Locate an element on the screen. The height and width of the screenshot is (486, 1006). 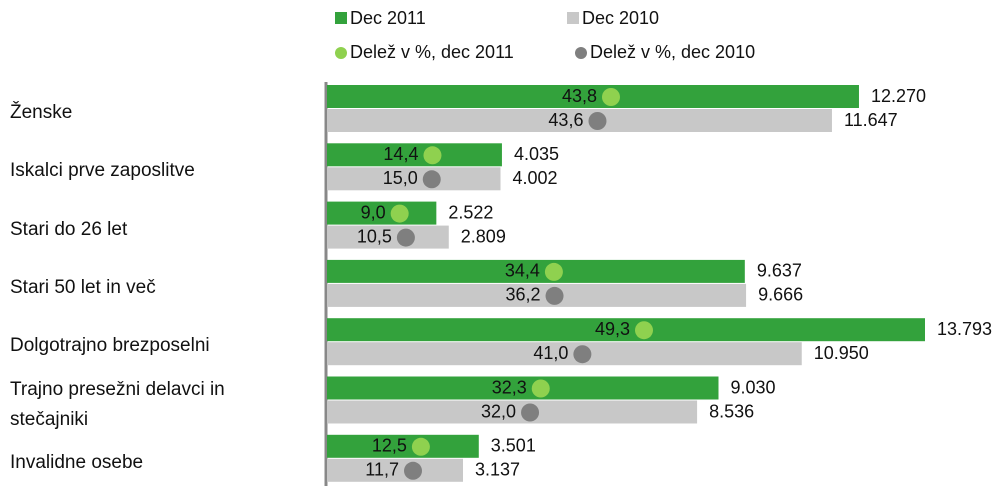
value-label: 4.002 is located at coordinates (535, 178).